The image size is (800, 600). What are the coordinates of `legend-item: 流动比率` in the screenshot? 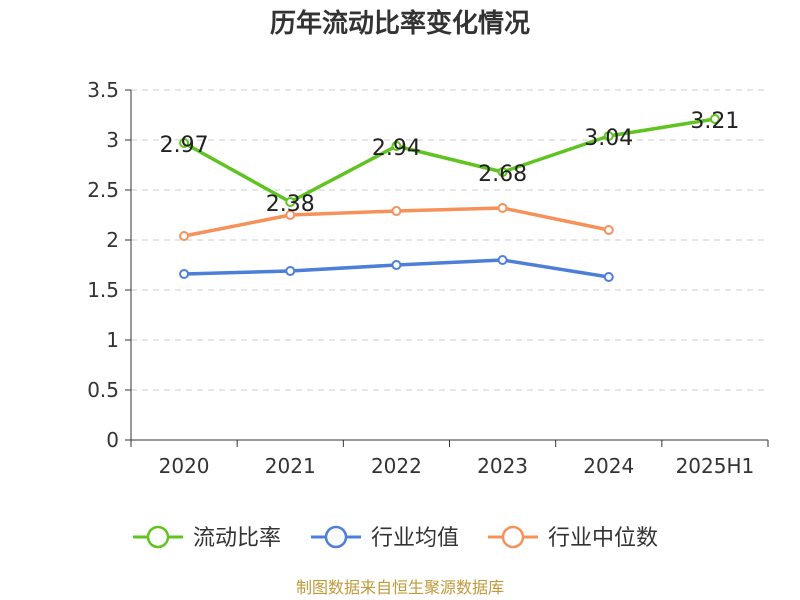 It's located at (207, 538).